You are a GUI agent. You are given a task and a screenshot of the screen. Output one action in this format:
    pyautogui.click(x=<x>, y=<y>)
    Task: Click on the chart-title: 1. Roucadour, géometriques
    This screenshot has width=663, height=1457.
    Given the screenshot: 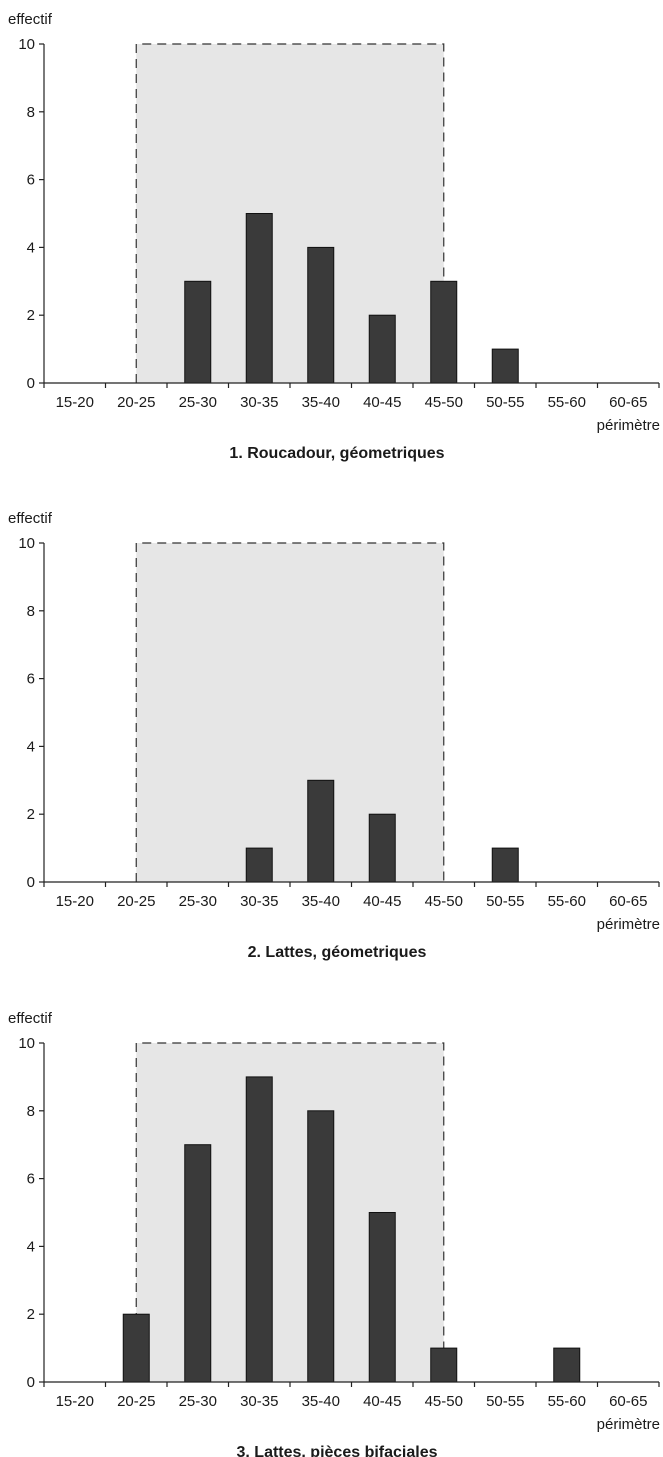 What is the action you would take?
    pyautogui.click(x=336, y=453)
    